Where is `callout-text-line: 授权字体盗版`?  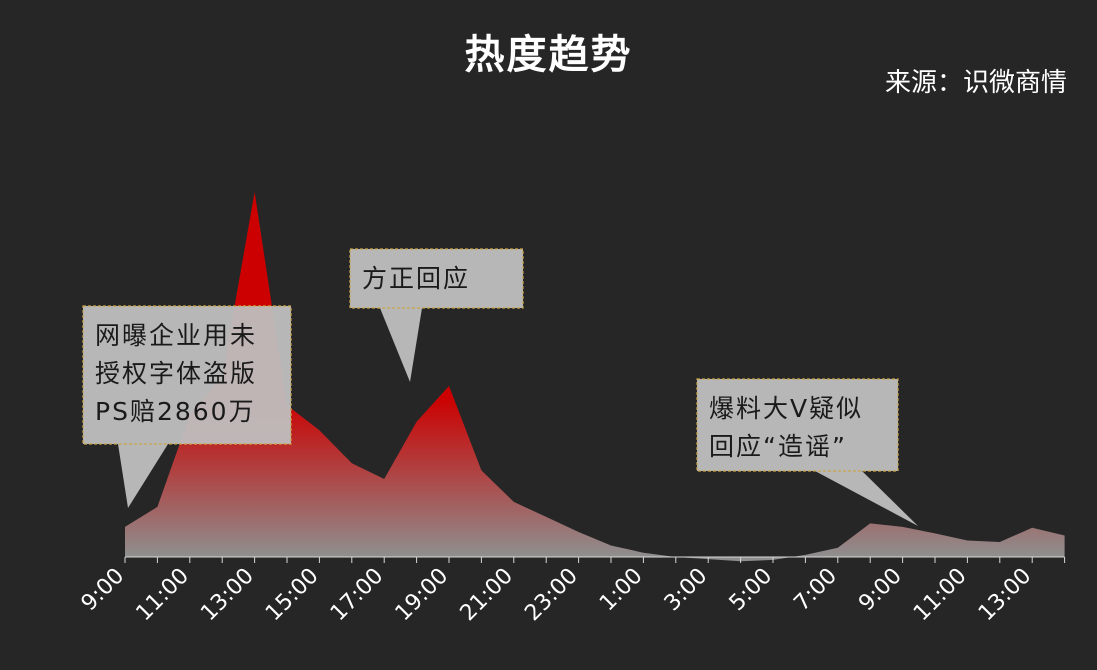
callout-text-line: 授权字体盗版 is located at coordinates (176, 373).